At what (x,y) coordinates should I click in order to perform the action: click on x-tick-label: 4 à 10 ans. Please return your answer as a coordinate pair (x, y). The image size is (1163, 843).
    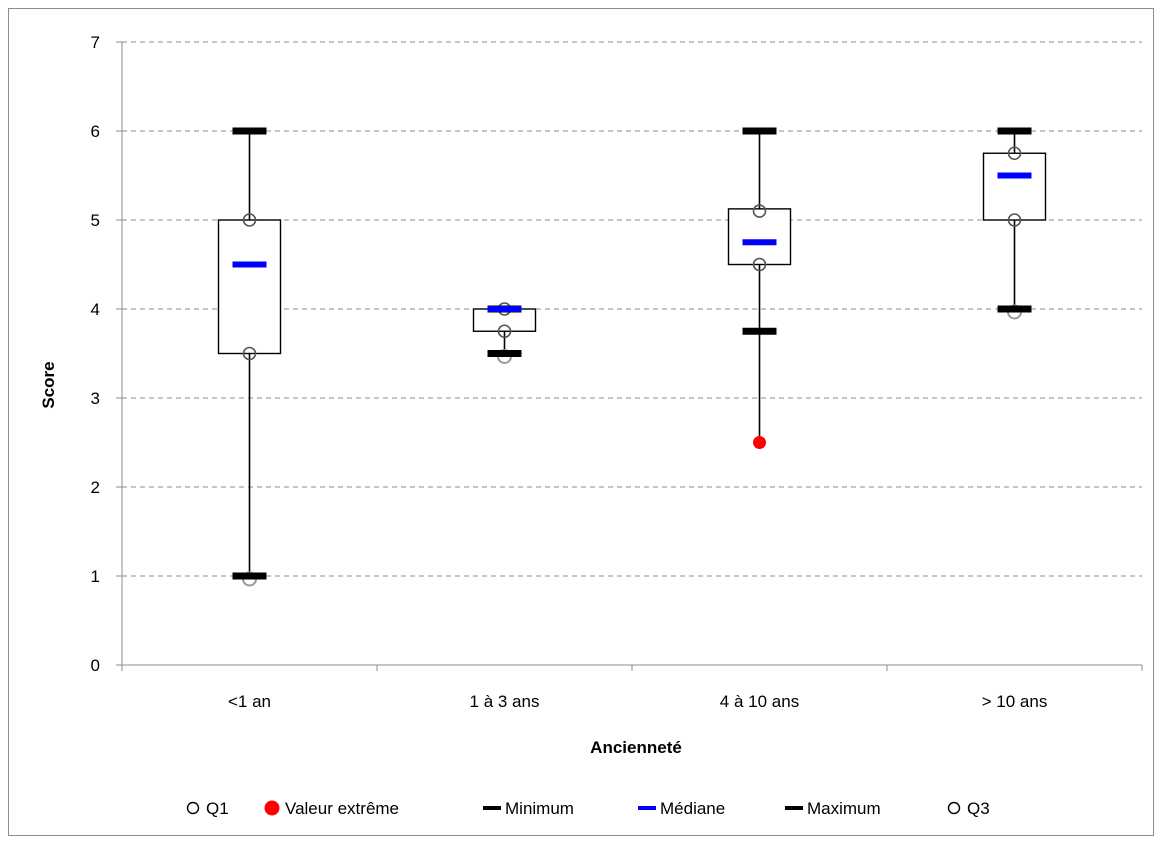
    Looking at the image, I should click on (759, 701).